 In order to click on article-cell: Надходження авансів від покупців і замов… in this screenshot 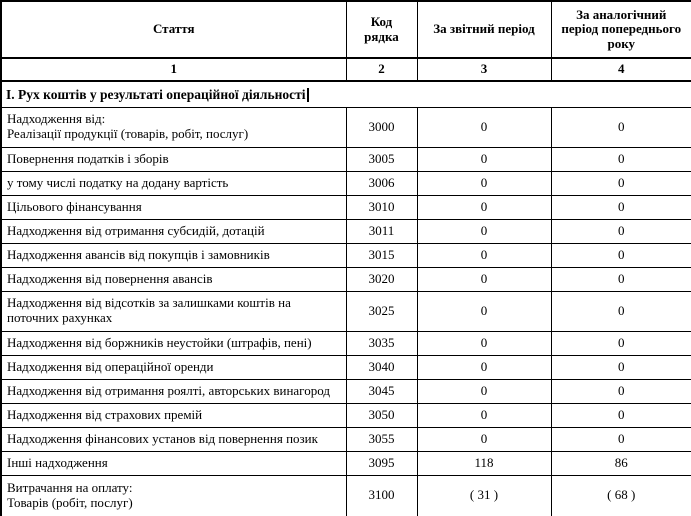, I will do `click(173, 255)`.